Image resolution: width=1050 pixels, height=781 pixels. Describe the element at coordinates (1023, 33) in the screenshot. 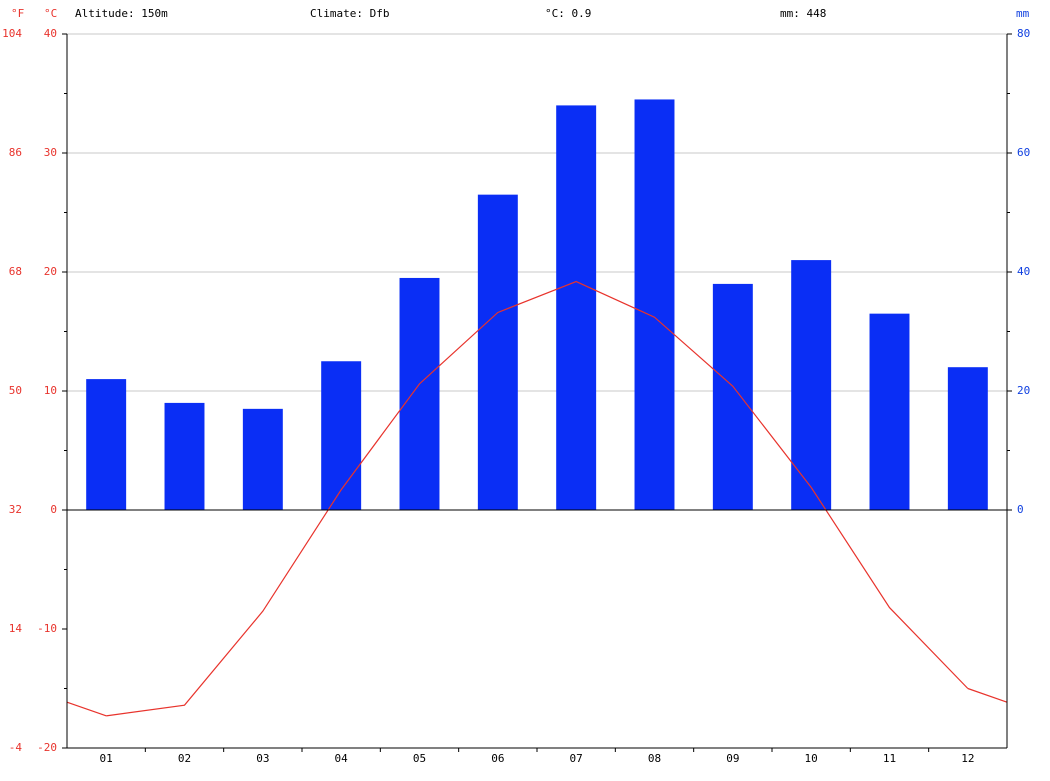

I see `y2-tick-label: 80` at that location.